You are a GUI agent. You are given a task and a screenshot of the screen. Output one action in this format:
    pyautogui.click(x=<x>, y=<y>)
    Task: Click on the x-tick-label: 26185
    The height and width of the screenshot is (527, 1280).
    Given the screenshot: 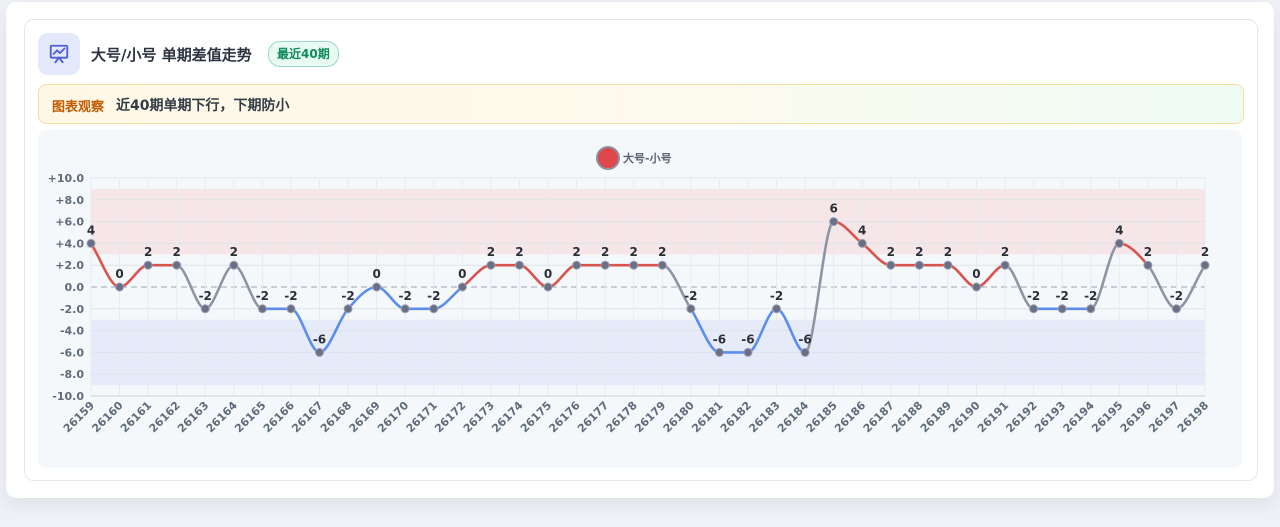 What is the action you would take?
    pyautogui.click(x=822, y=417)
    